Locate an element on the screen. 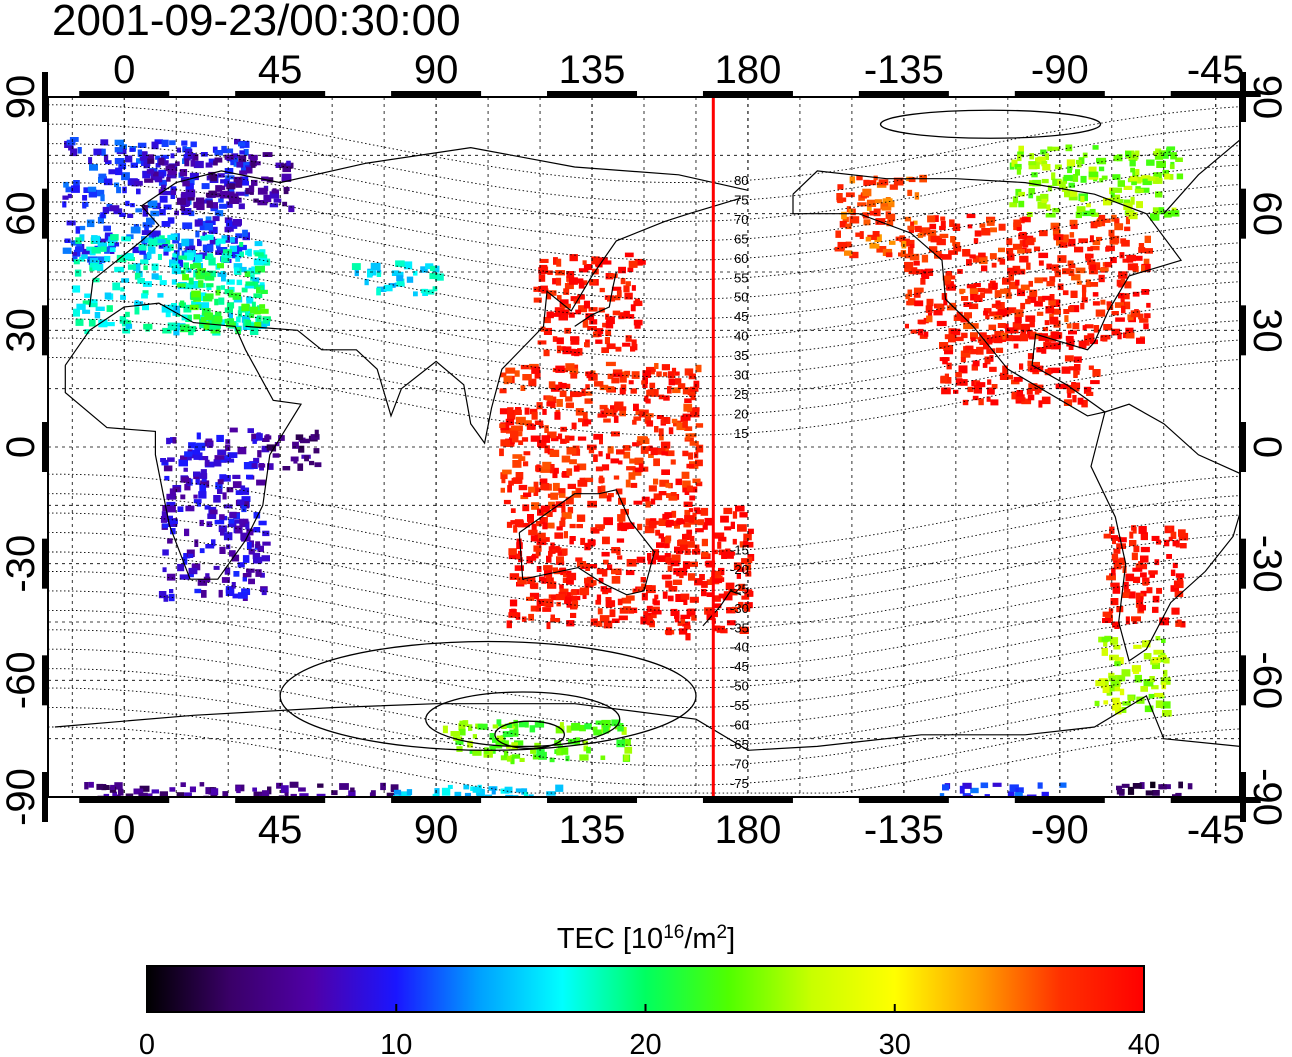 This screenshot has height=1057, width=1292. x-tick-label-top: -45 is located at coordinates (1216, 70).